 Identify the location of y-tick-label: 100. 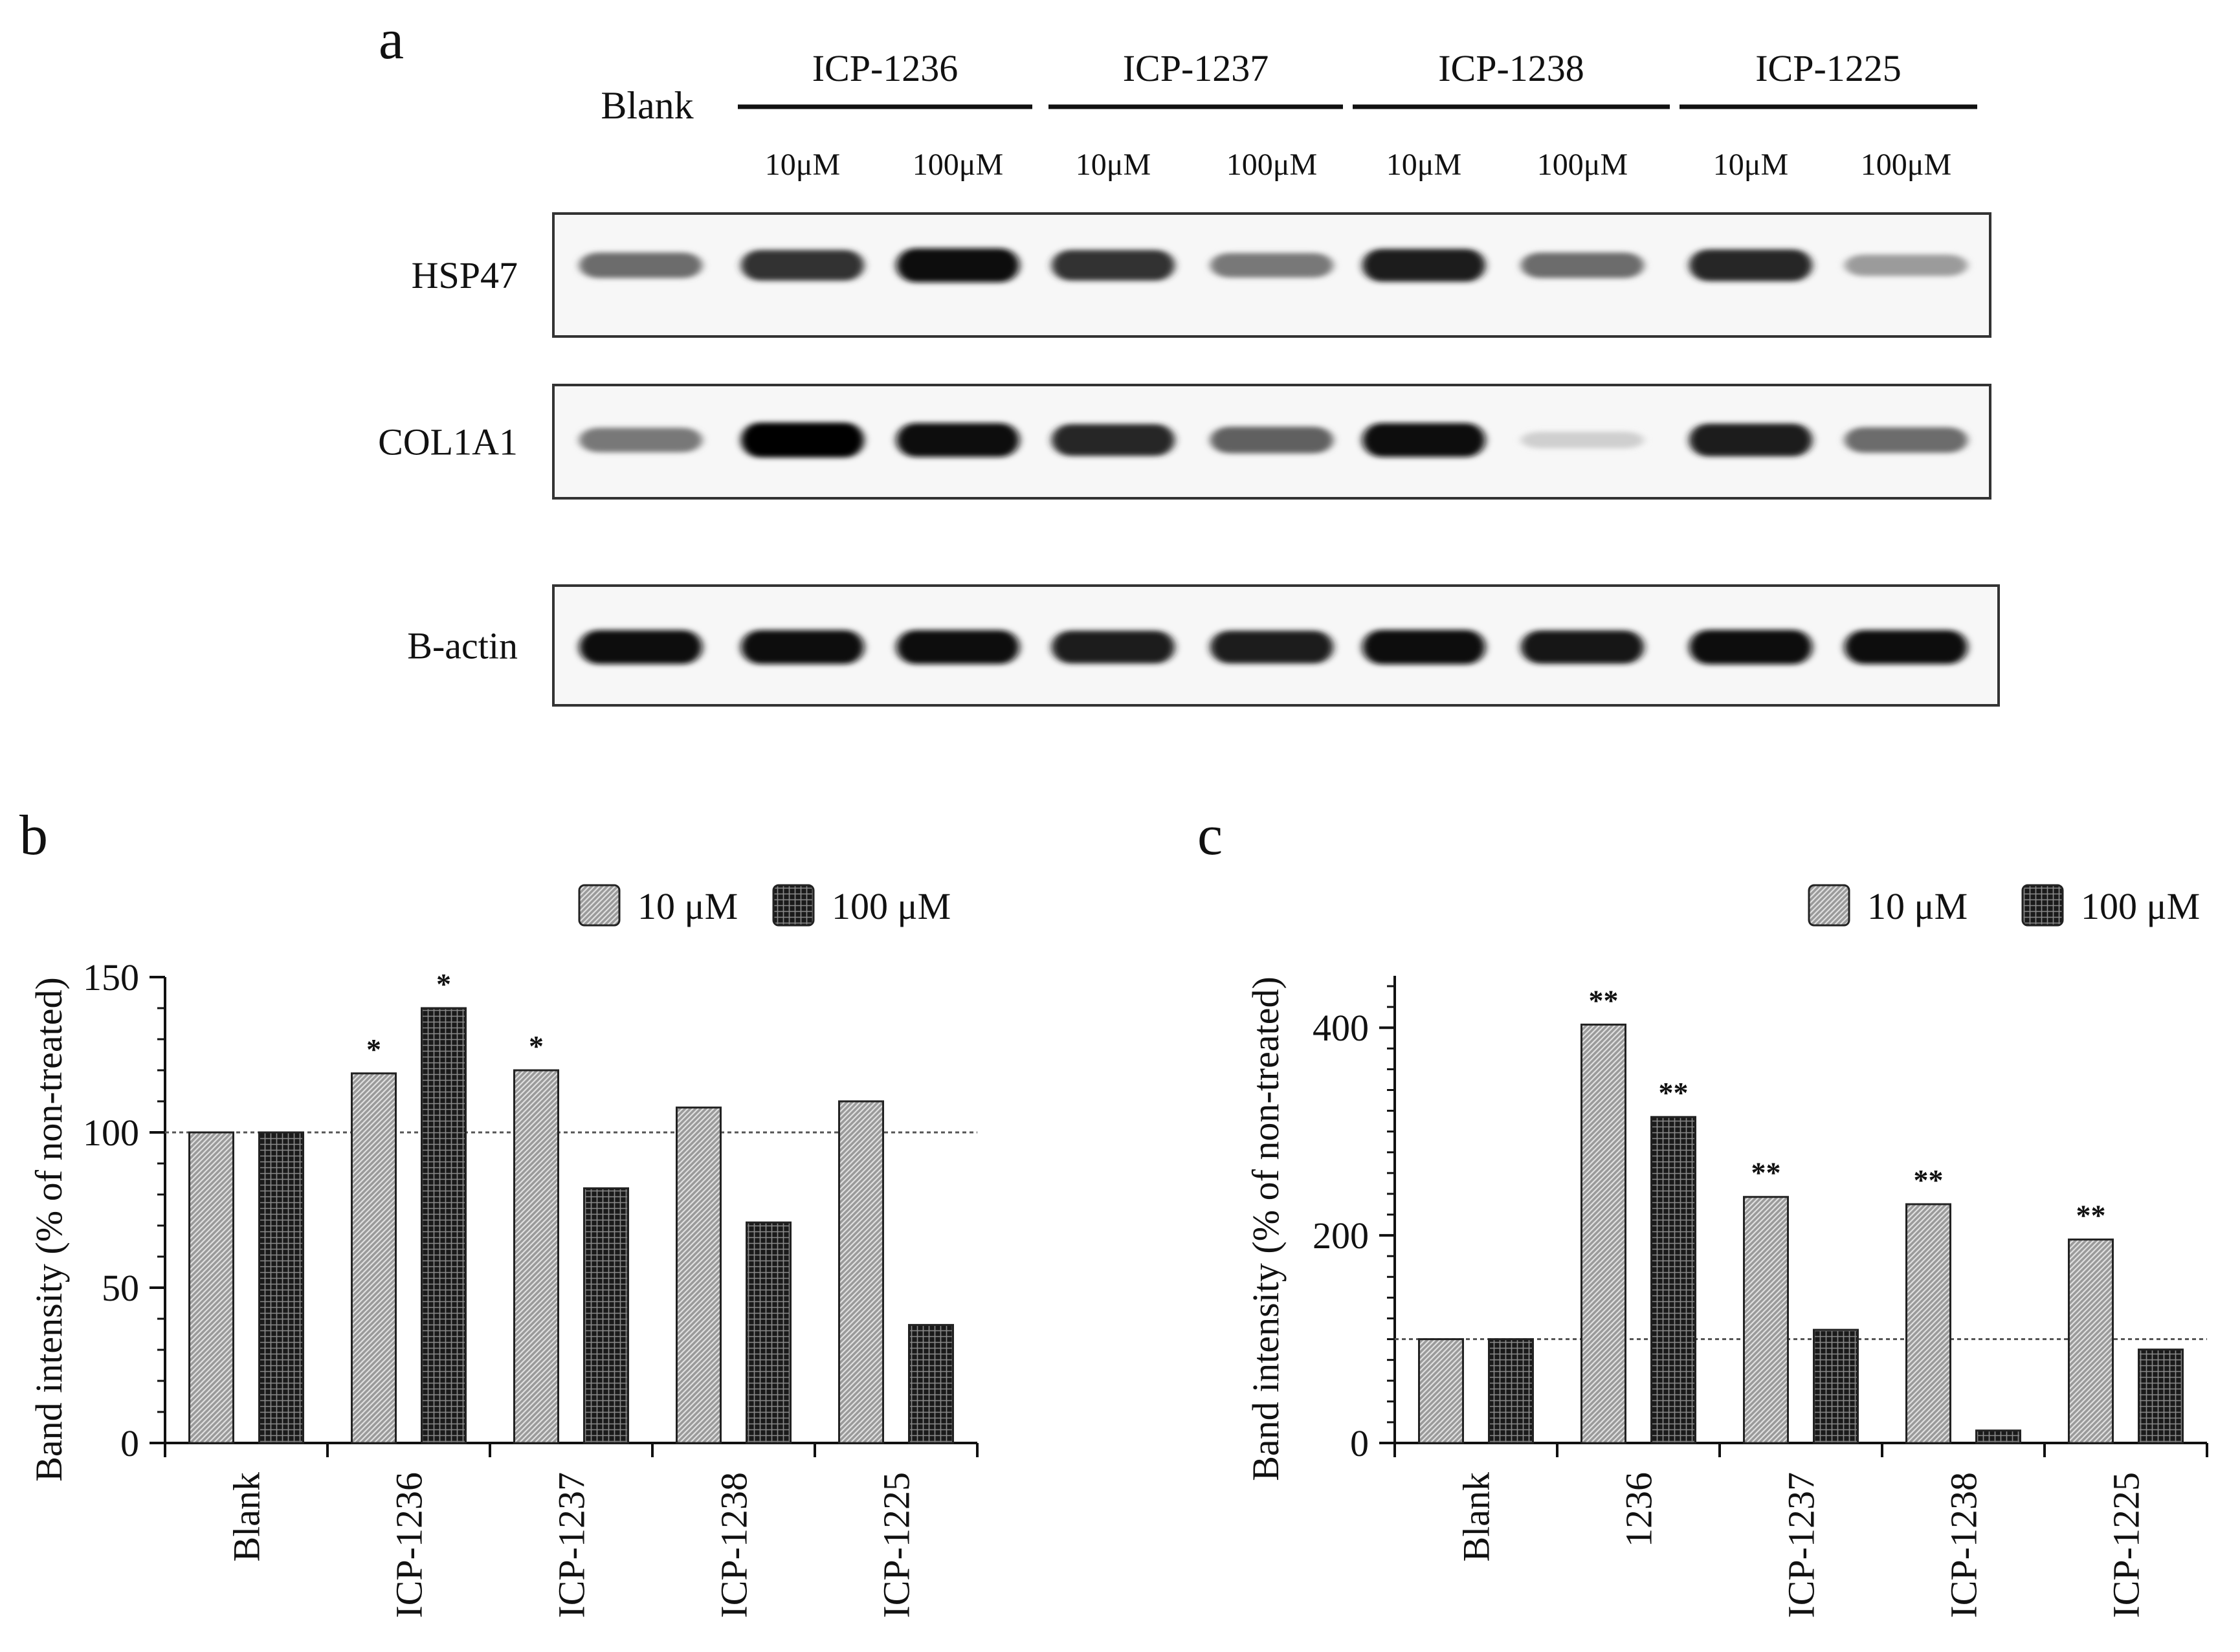
(111, 1133).